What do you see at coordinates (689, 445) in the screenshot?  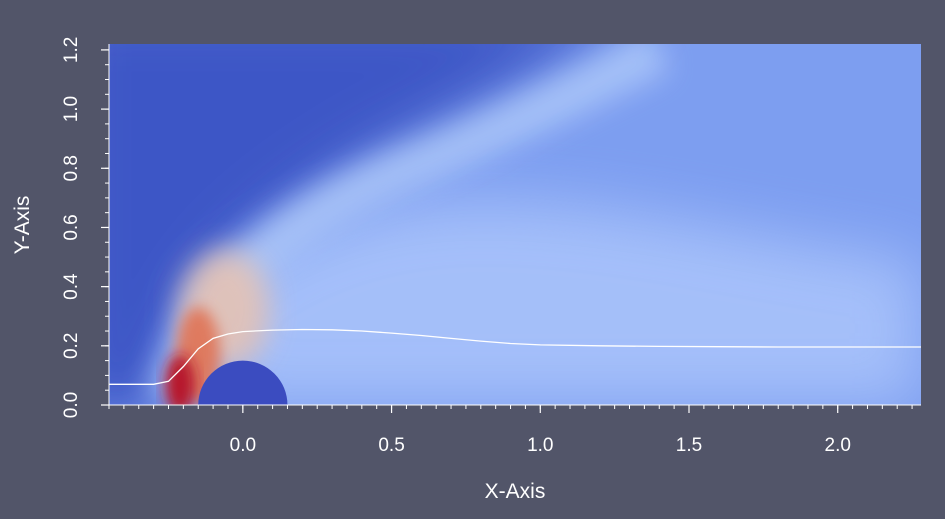 I see `x-tick-label: 1.5` at bounding box center [689, 445].